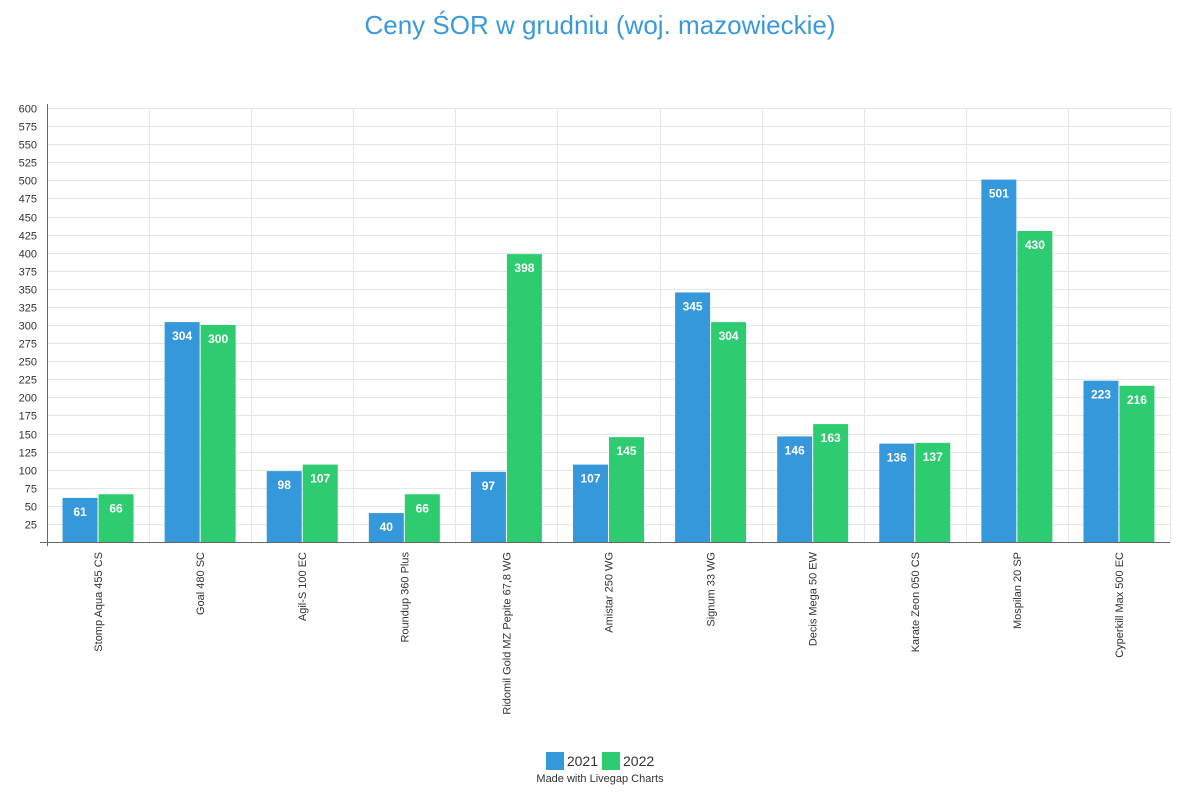 The image size is (1200, 800). Describe the element at coordinates (31, 508) in the screenshot. I see `y-tick-label: 50` at that location.